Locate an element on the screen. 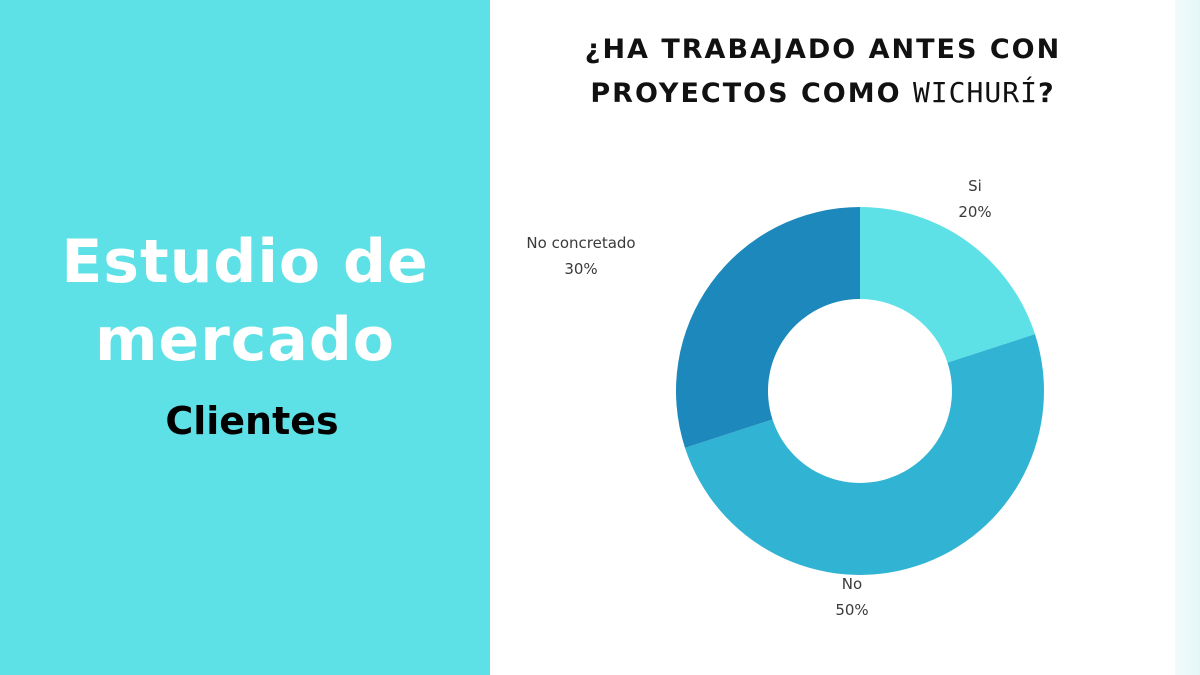 Image resolution: width=1200 pixels, height=675 pixels. slice-label-value: 50% is located at coordinates (851, 610).